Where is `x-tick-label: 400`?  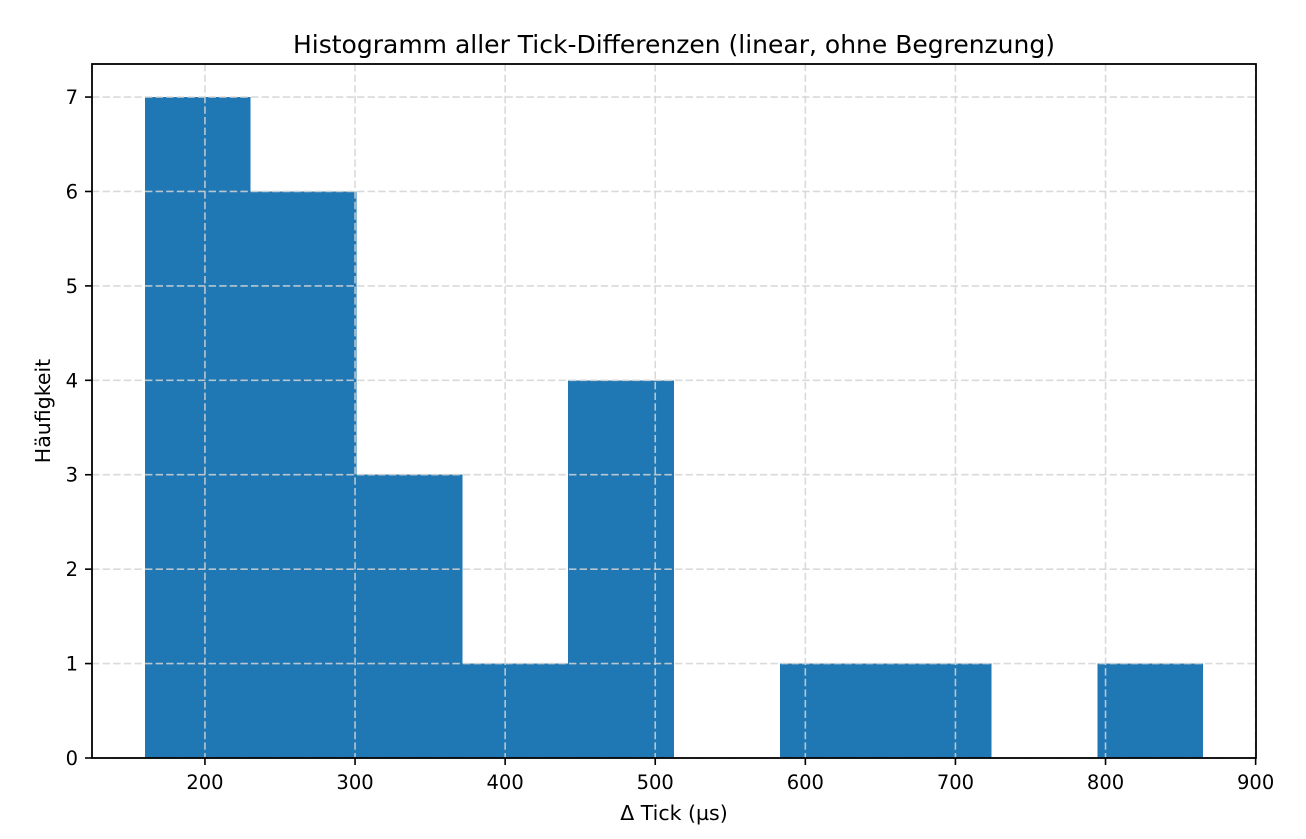 x-tick-label: 400 is located at coordinates (505, 782).